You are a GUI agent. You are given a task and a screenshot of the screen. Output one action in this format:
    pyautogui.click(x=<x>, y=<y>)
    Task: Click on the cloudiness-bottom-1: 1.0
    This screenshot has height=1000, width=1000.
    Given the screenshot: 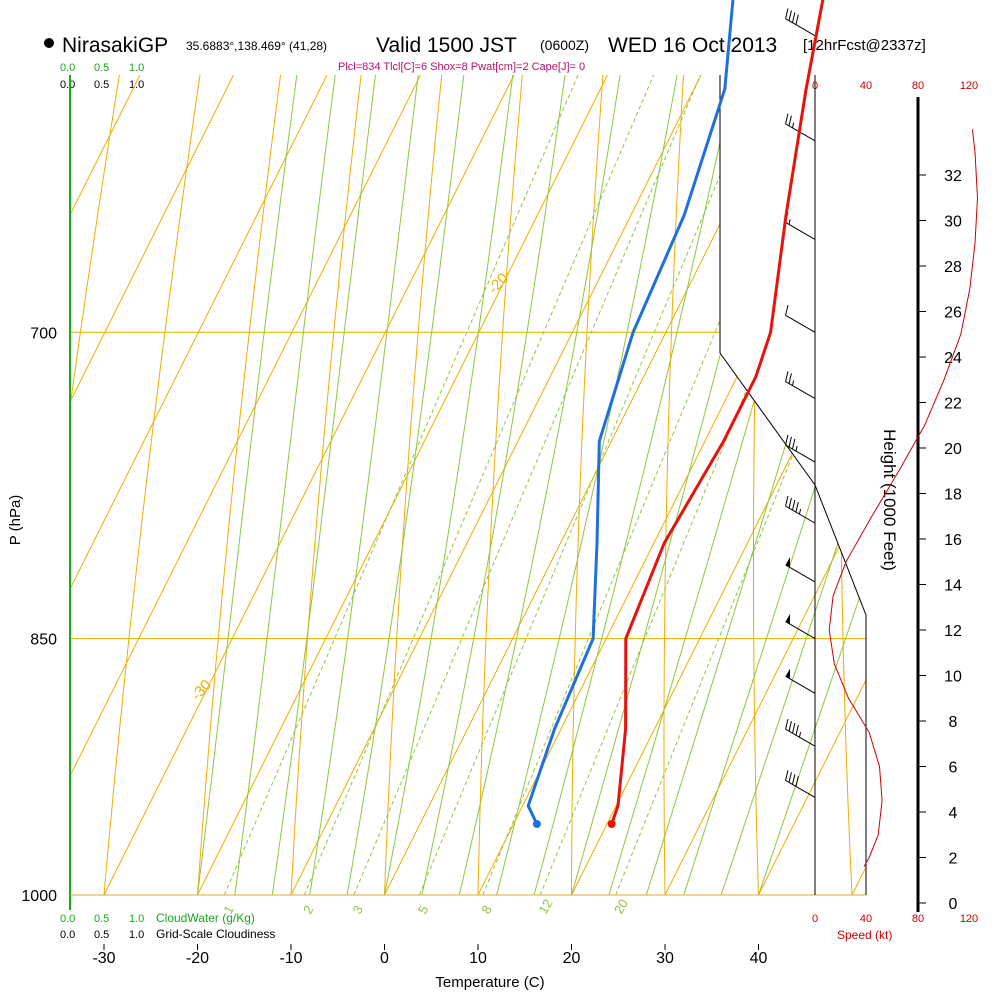 What is the action you would take?
    pyautogui.click(x=136, y=935)
    